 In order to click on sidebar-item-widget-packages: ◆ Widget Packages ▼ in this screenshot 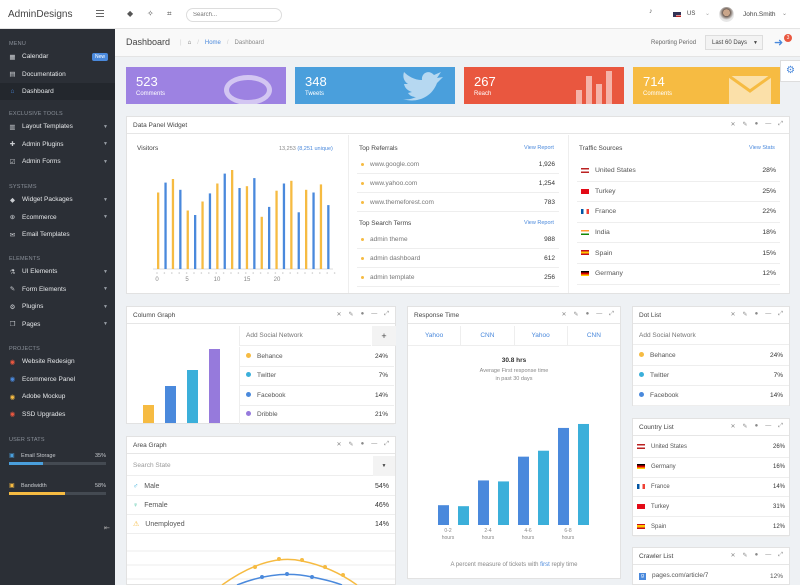, I will do `click(57, 199)`.